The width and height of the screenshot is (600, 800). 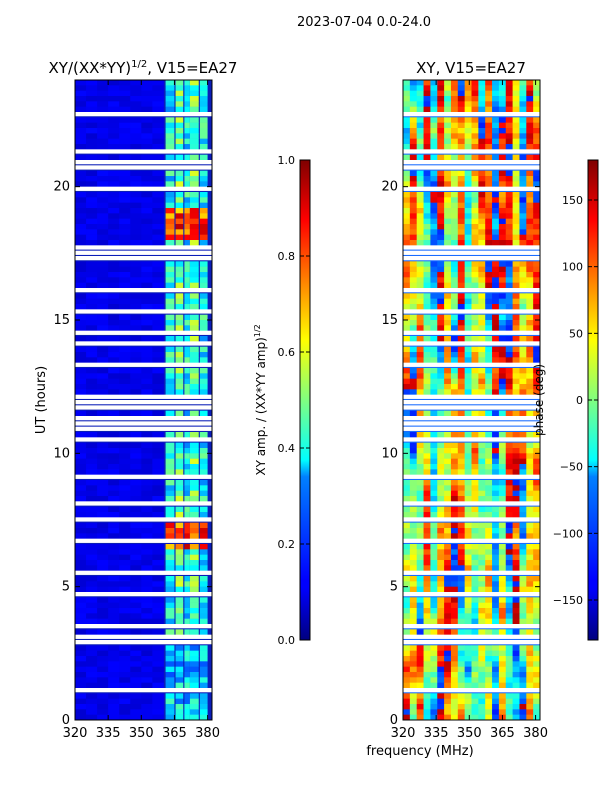 What do you see at coordinates (535, 733) in the screenshot?
I see `x-tick-label: 380` at bounding box center [535, 733].